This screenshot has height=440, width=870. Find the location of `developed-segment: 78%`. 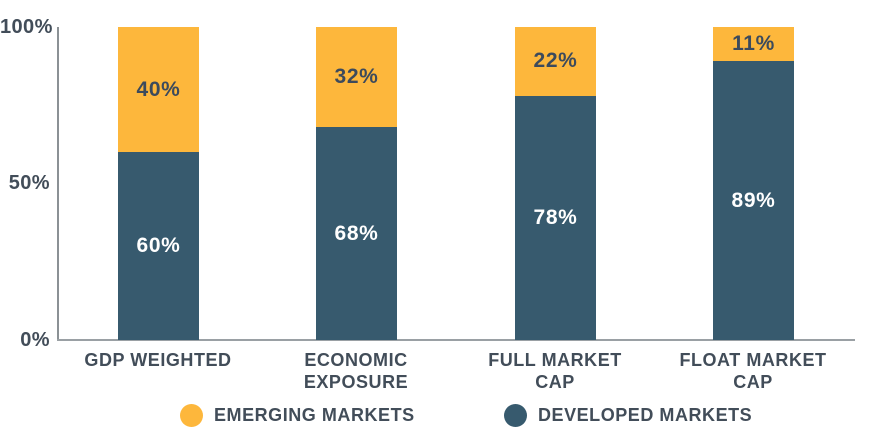

developed-segment: 78% is located at coordinates (555, 217).